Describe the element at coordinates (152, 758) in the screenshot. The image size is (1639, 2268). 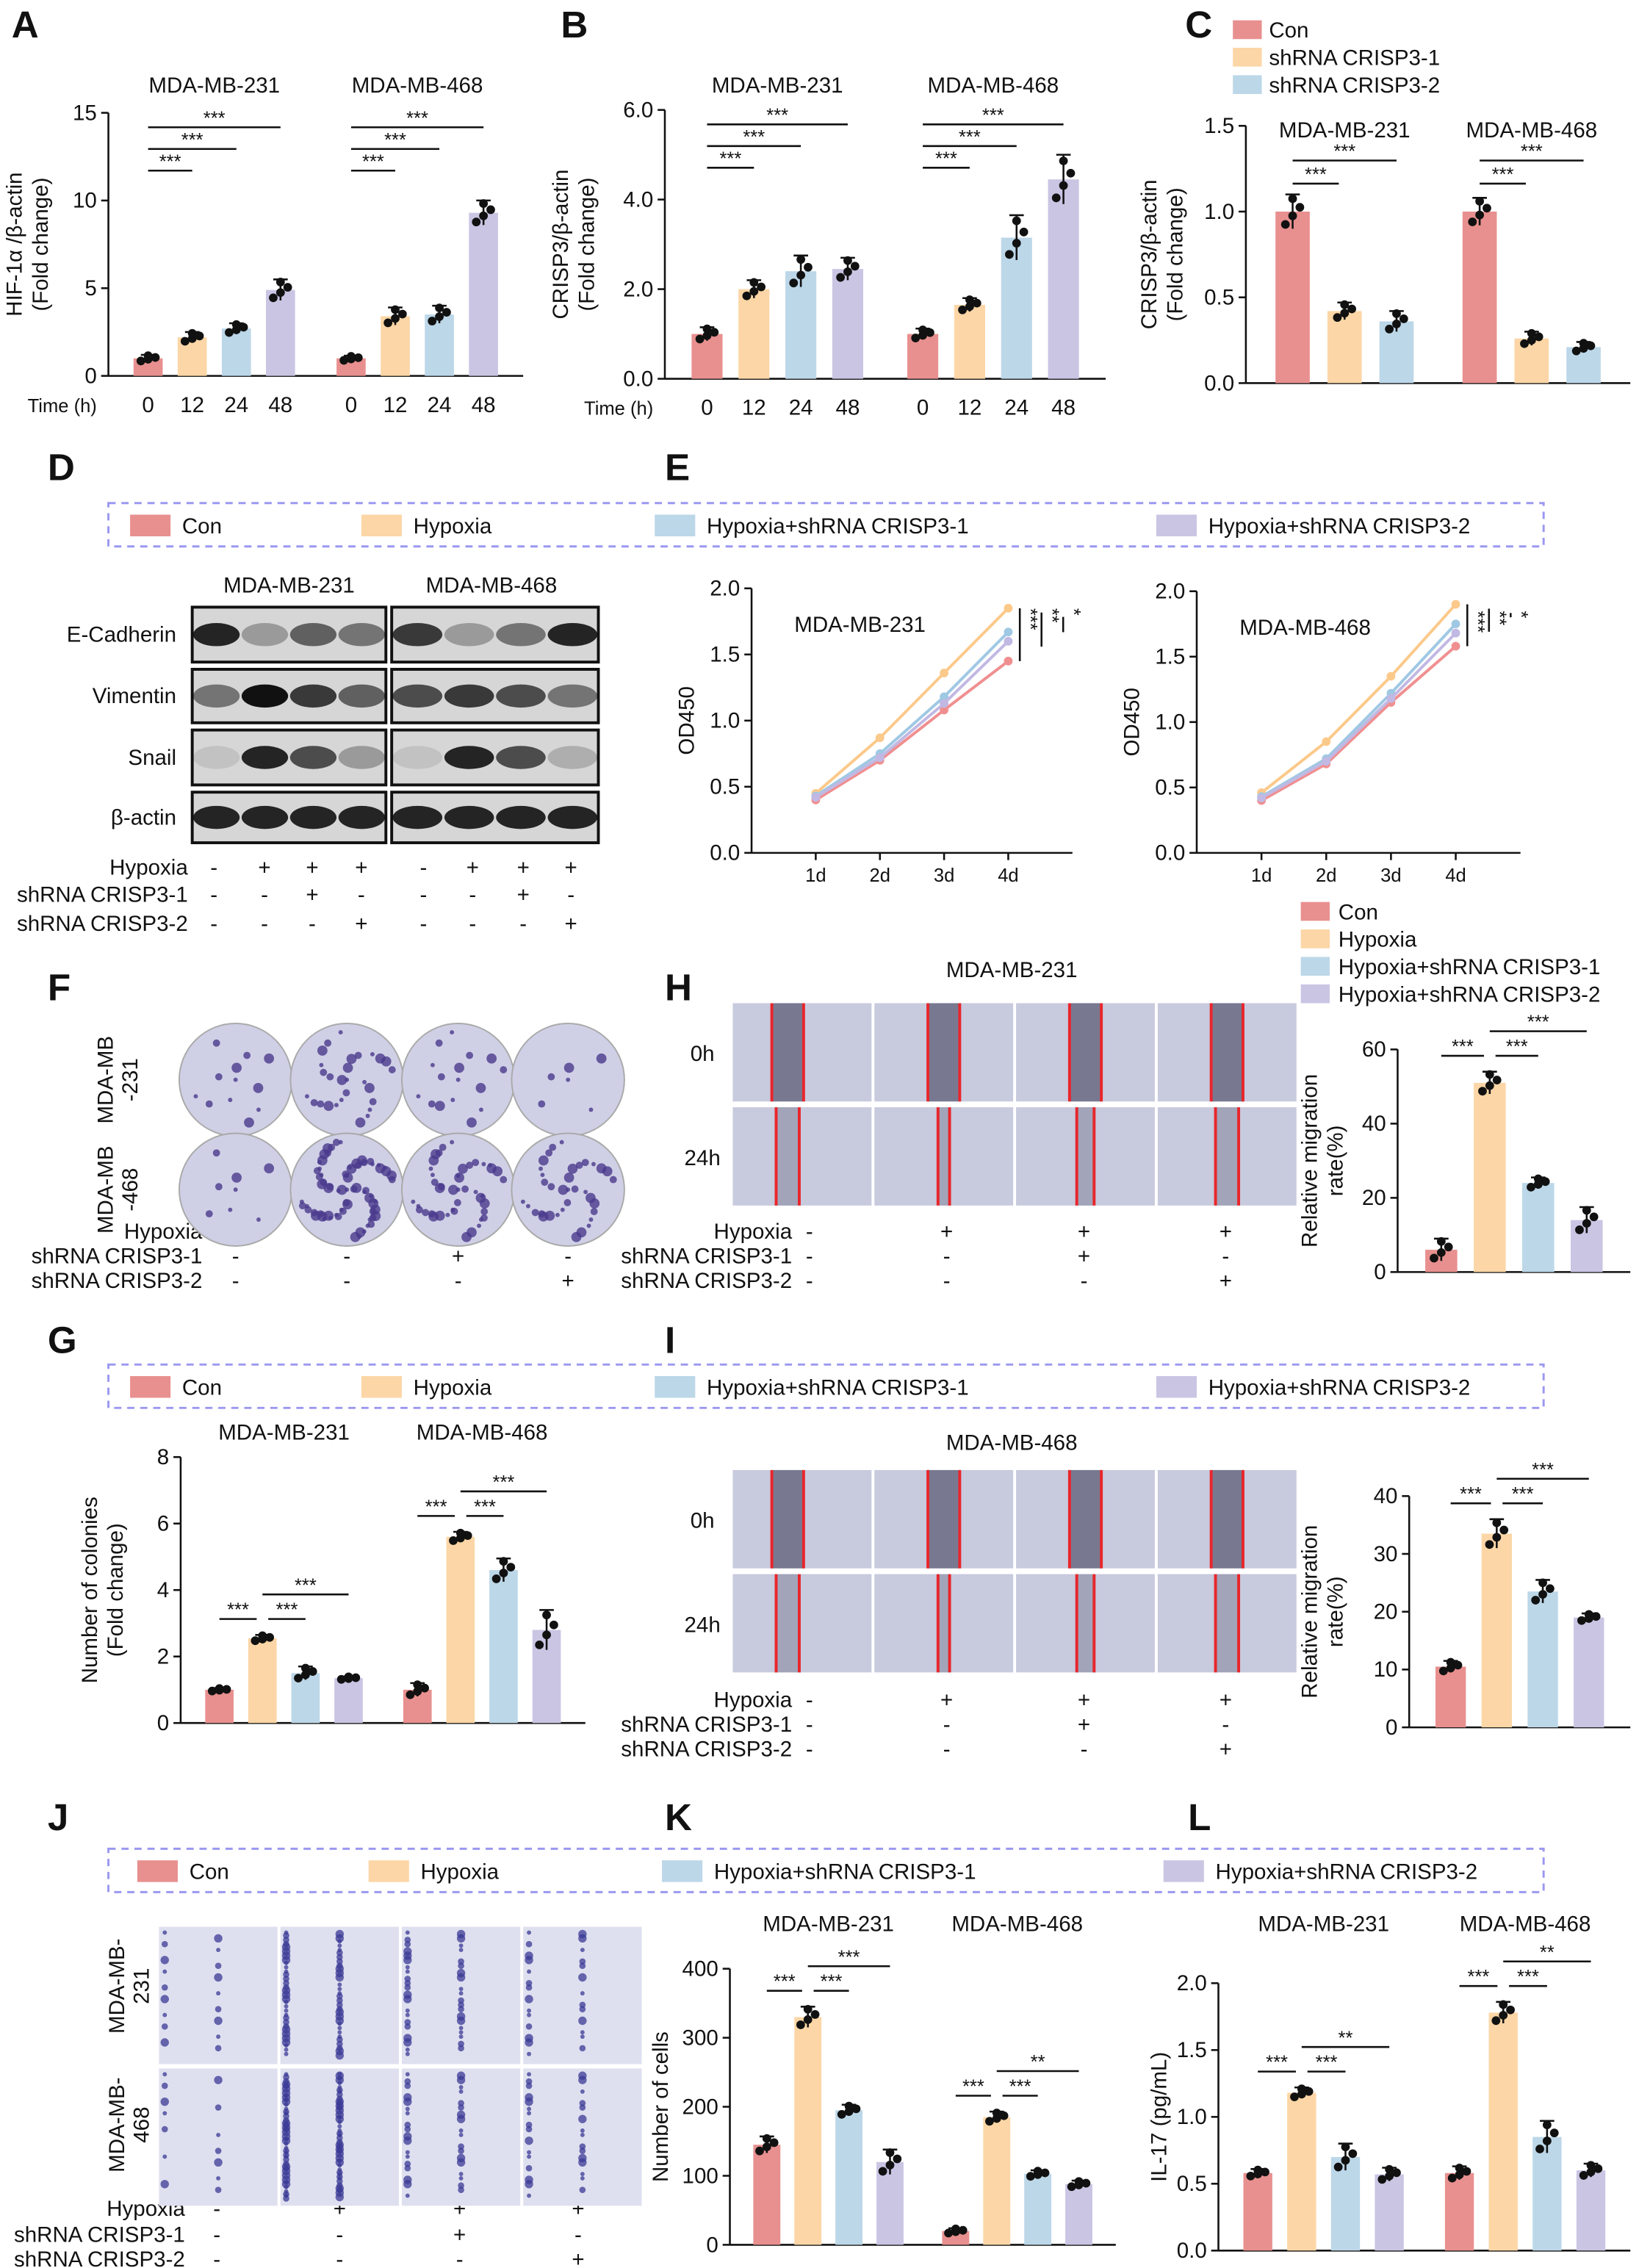
I see `blot-marker-label: Snail` at that location.